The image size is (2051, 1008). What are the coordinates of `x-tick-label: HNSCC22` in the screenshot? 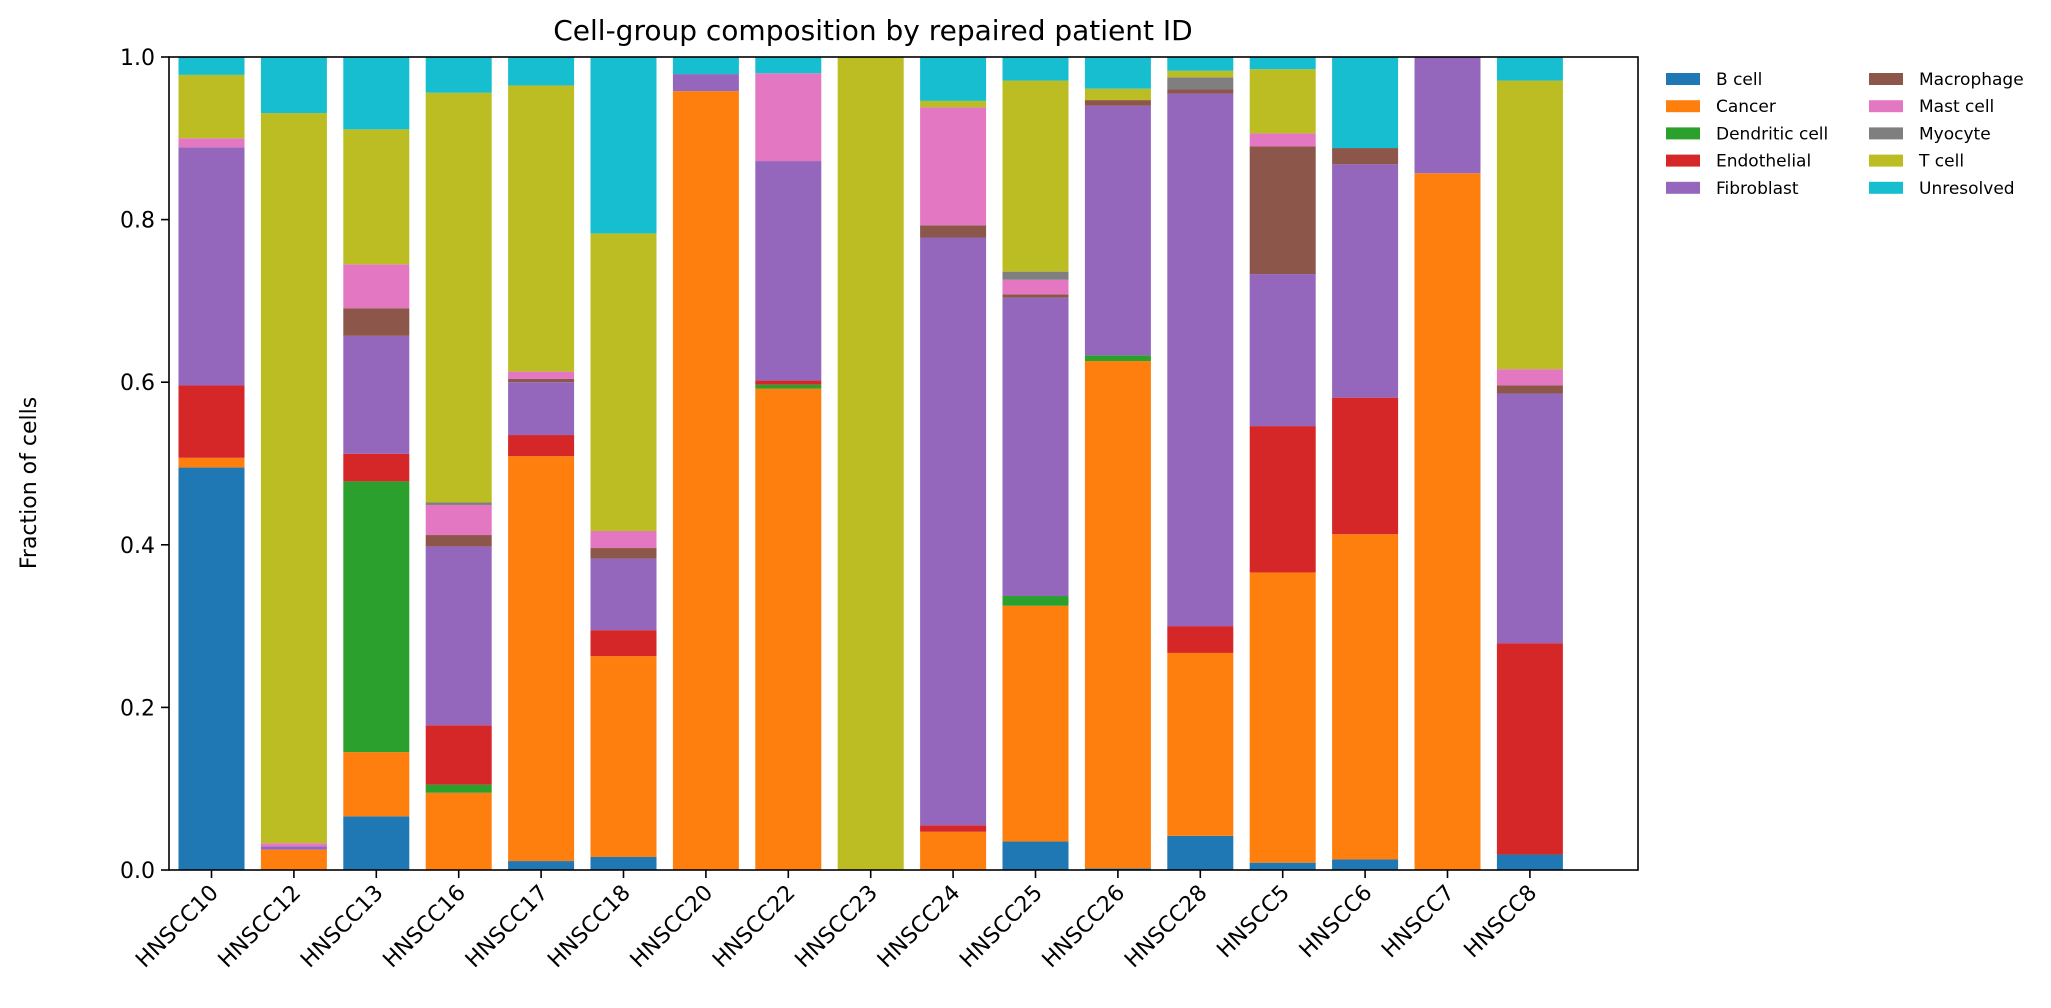 It's located at (754, 927).